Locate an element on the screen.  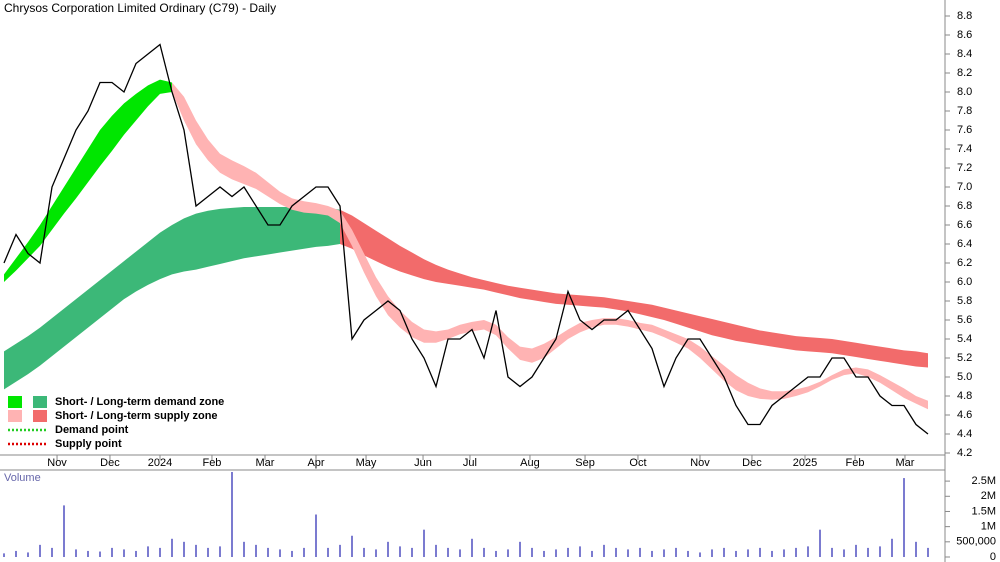
y-tick-label: 8.4 is located at coordinates (964, 54).